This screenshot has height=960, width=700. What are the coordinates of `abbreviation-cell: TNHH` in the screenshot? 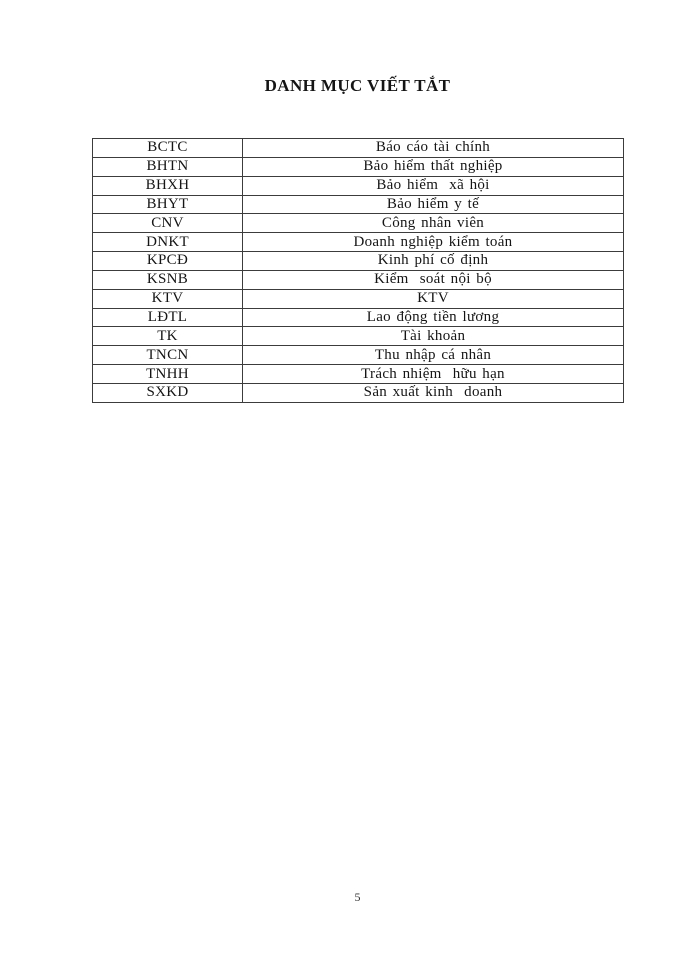 It's located at (167, 374).